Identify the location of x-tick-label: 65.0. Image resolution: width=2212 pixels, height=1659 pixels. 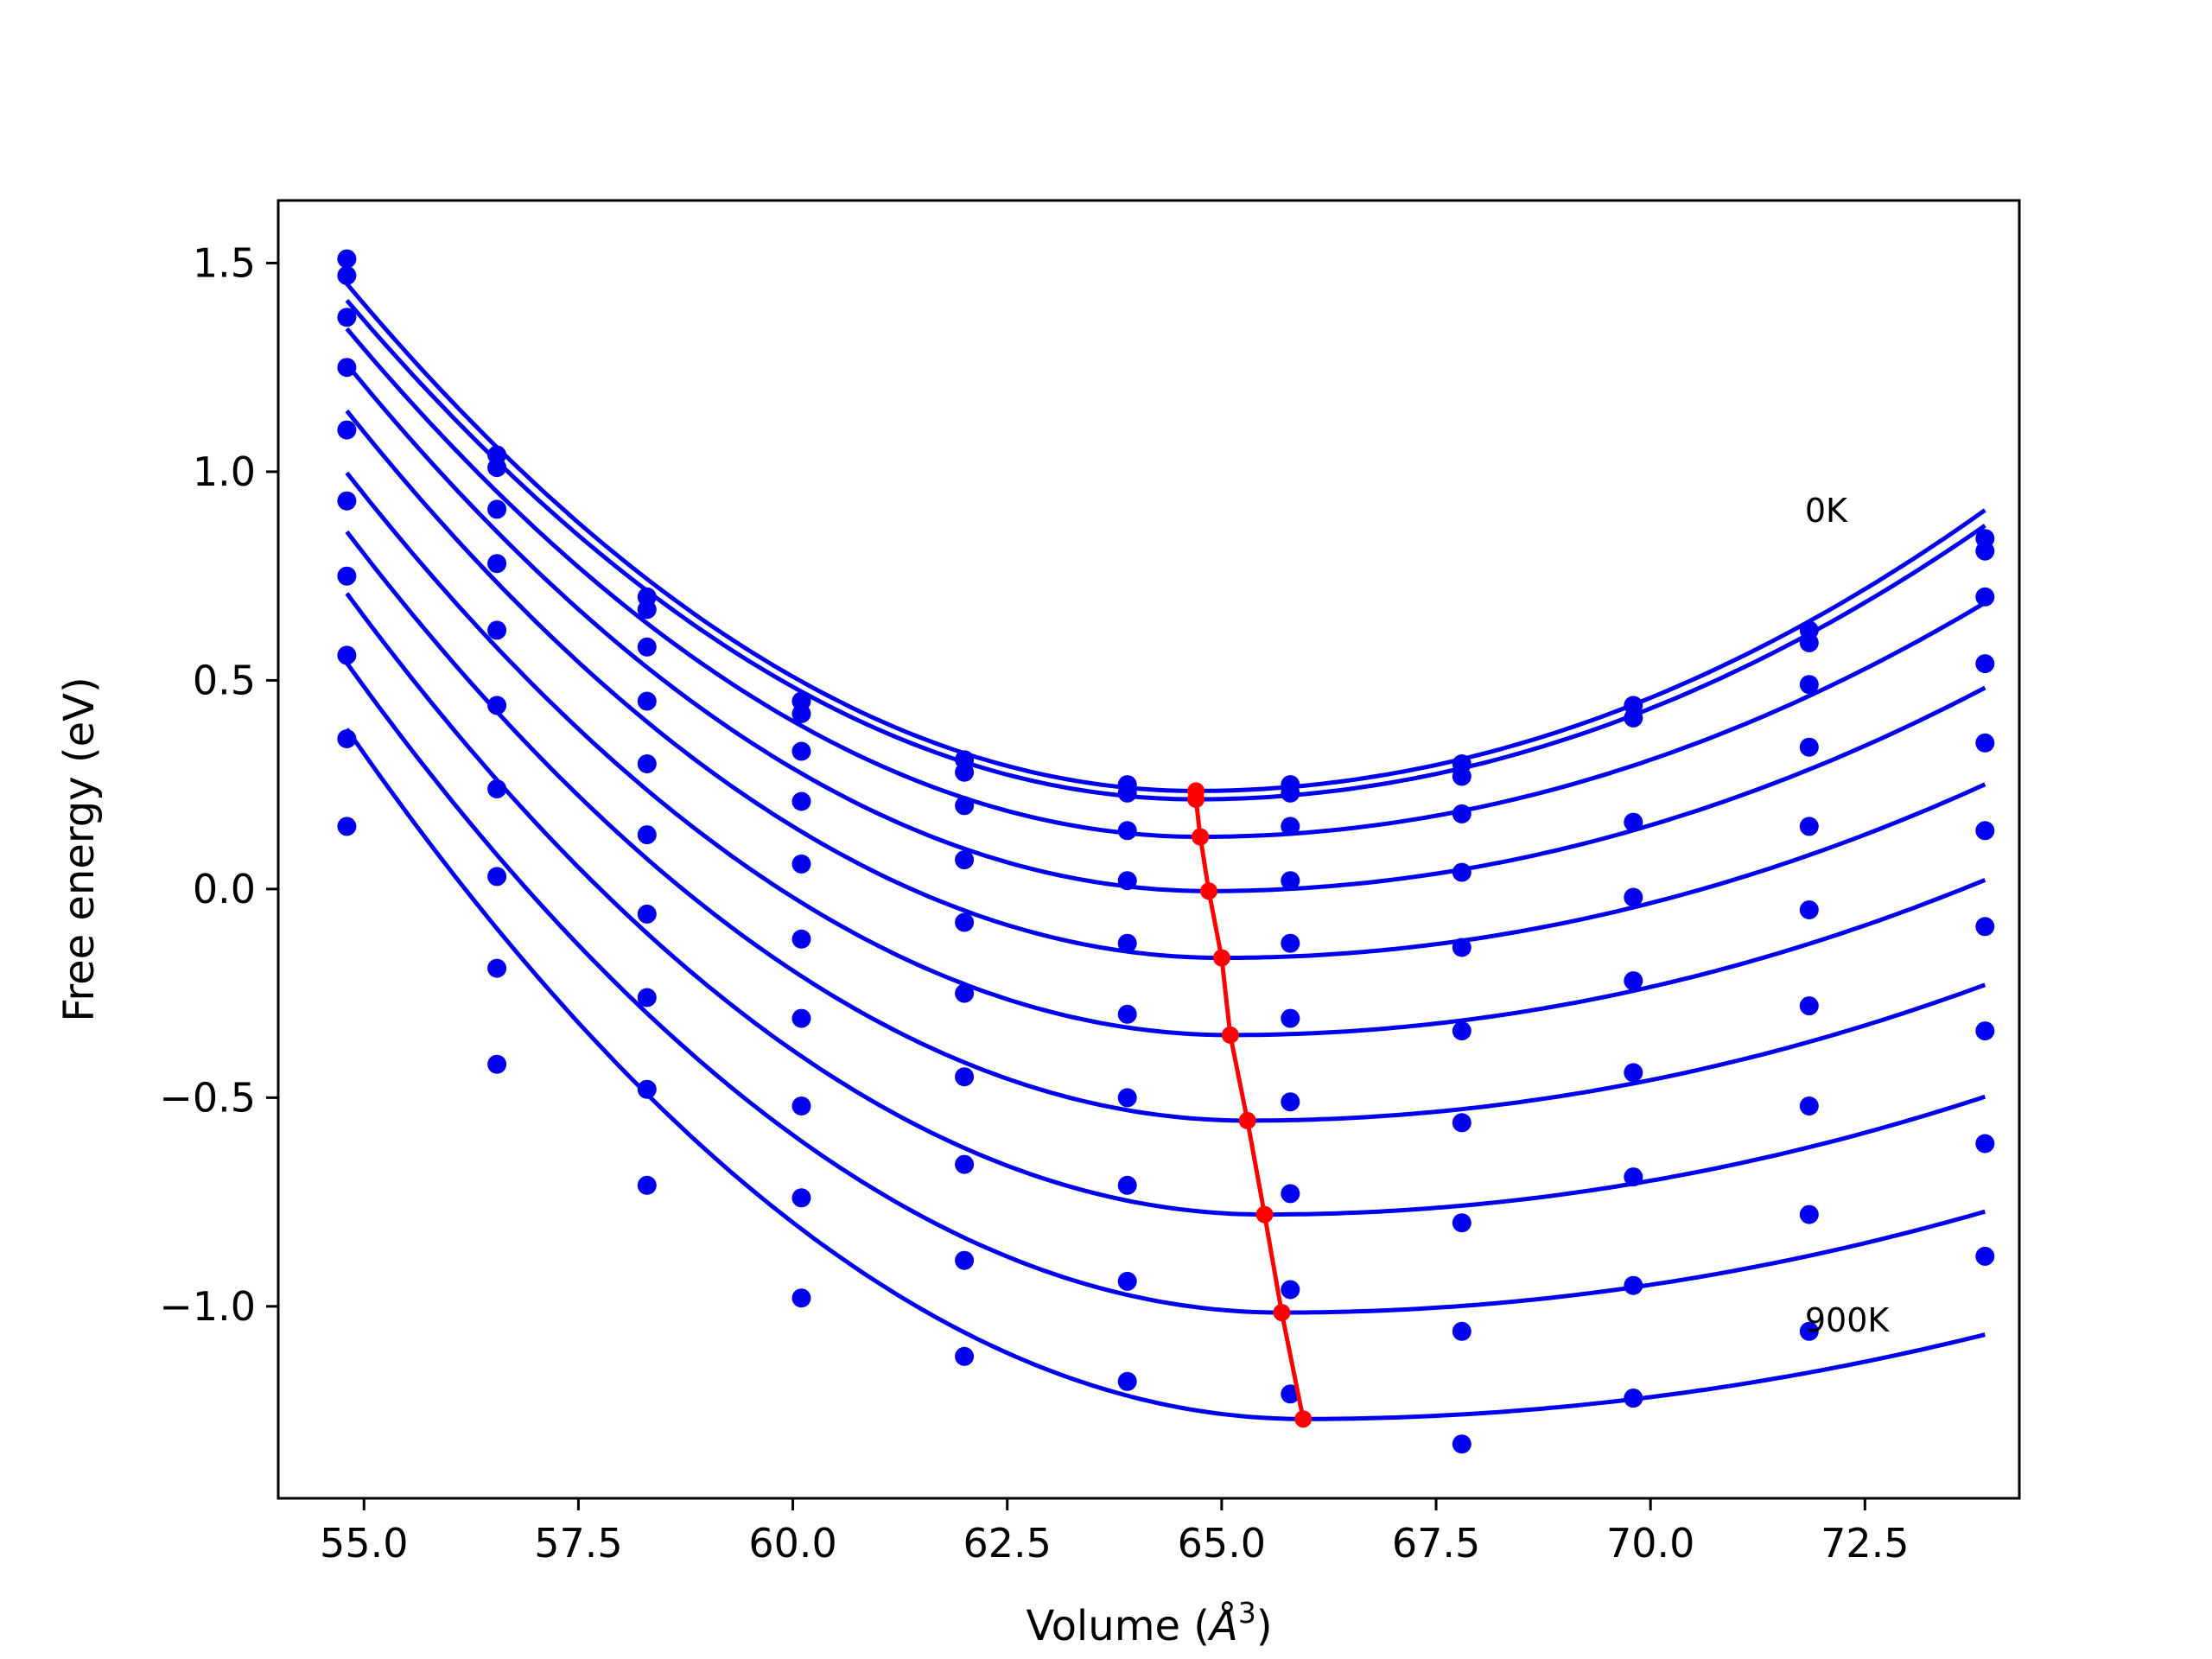
(1222, 1543).